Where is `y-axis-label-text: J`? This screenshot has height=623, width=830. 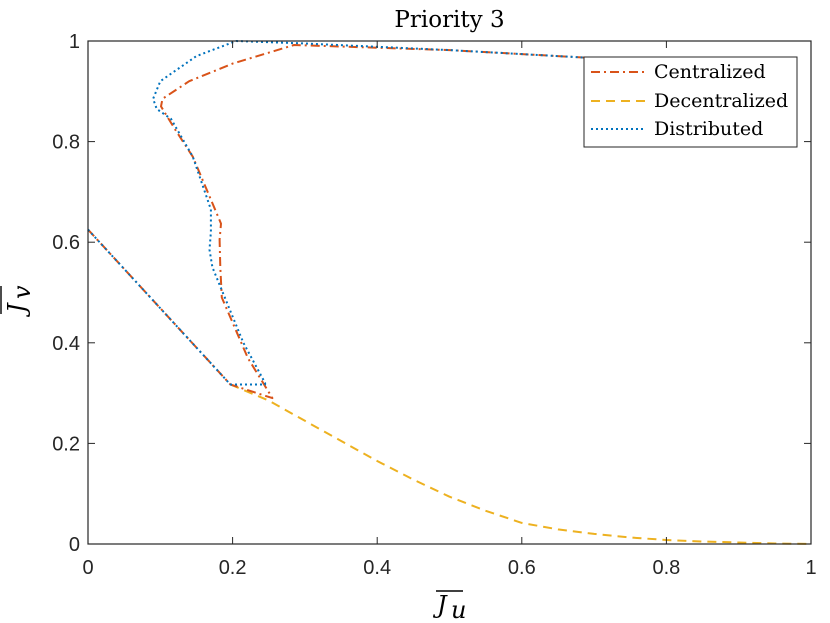
y-axis-label-text: J is located at coordinates (17, 310).